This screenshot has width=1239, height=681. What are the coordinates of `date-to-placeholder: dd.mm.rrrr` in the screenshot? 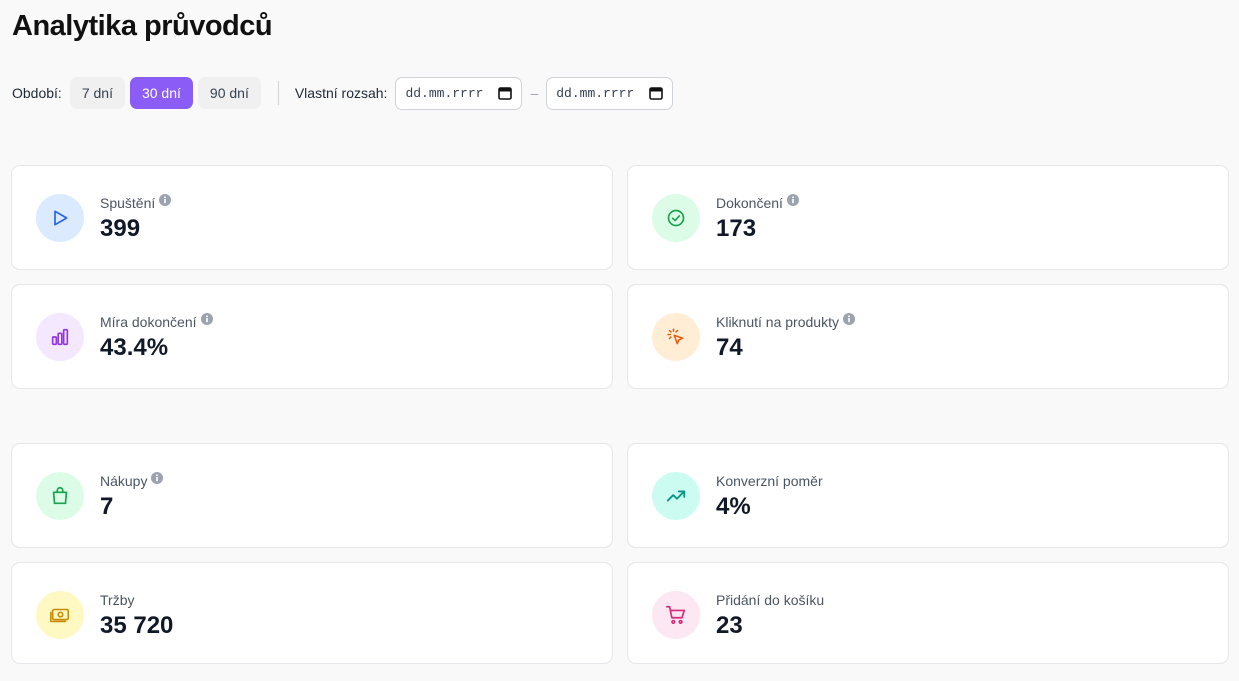 It's located at (595, 93).